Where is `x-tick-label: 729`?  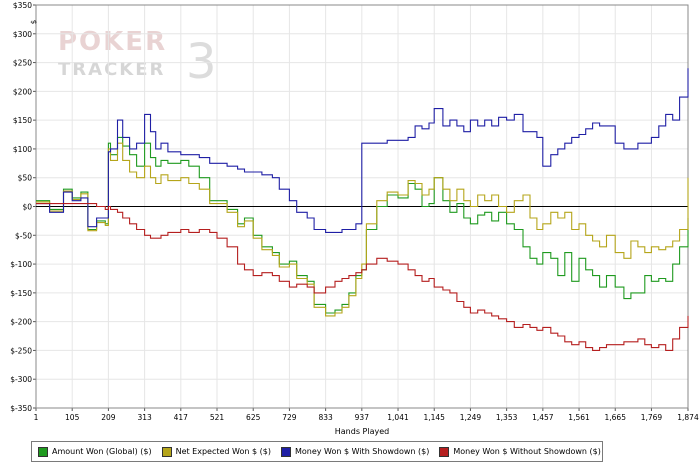
x-tick-label: 729 is located at coordinates (289, 417).